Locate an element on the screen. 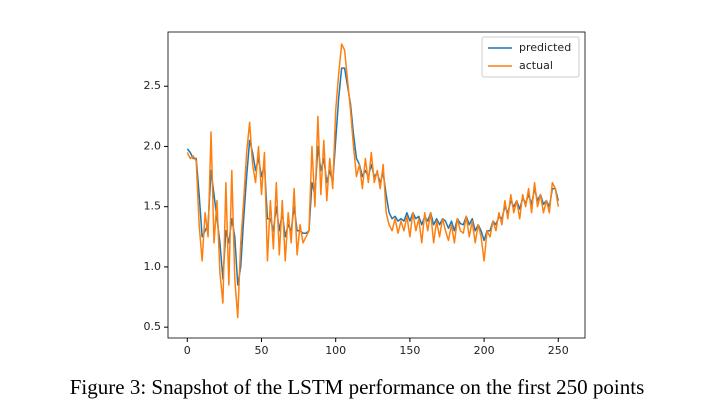  legend-box is located at coordinates (530, 57).